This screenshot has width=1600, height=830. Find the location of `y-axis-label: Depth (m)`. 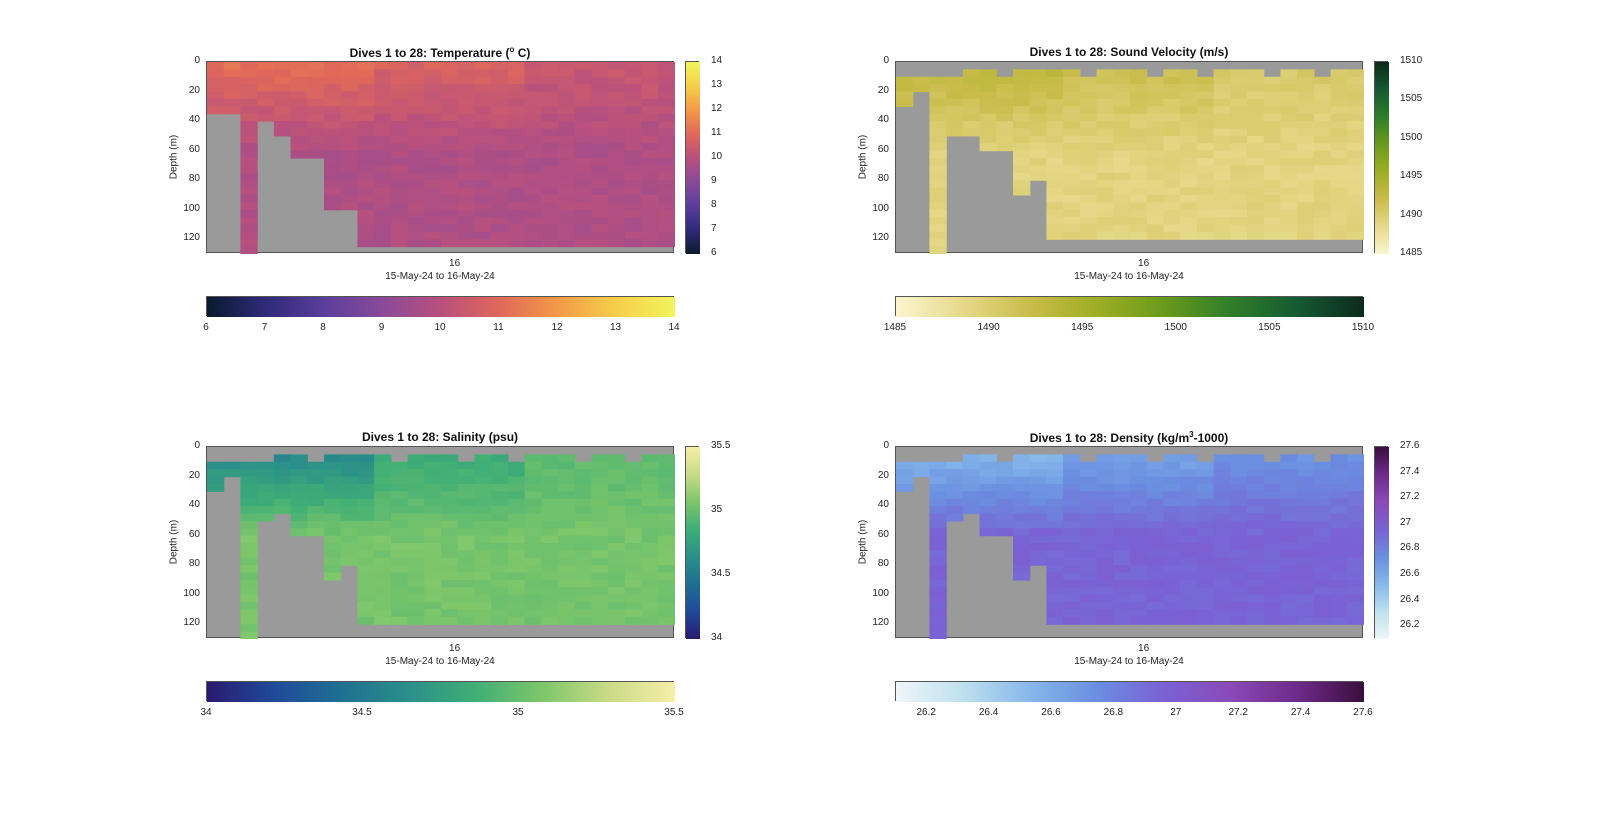

y-axis-label: Depth (m) is located at coordinates (174, 157).